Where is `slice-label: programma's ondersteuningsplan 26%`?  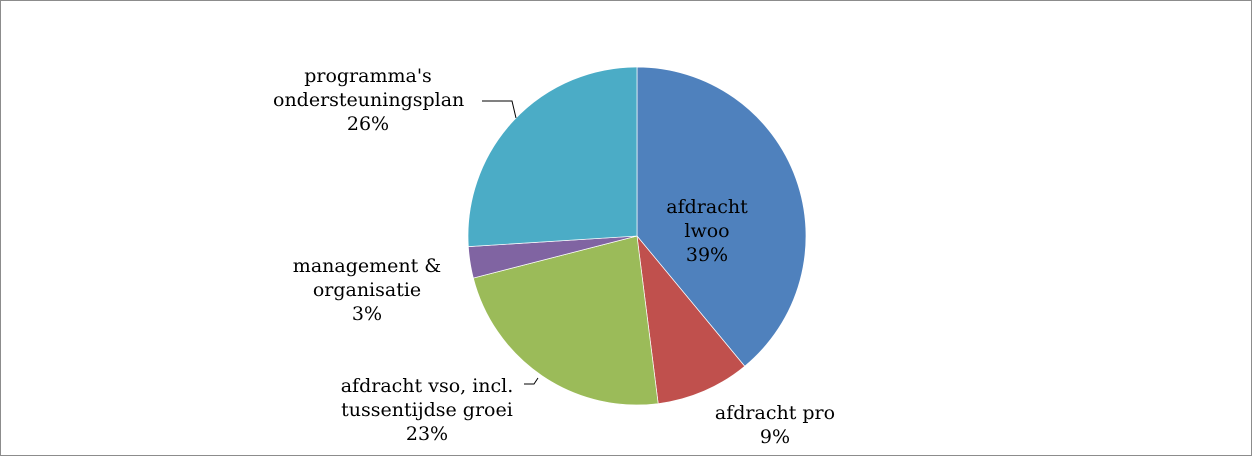 slice-label: programma's ondersteuningsplan 26% is located at coordinates (369, 100).